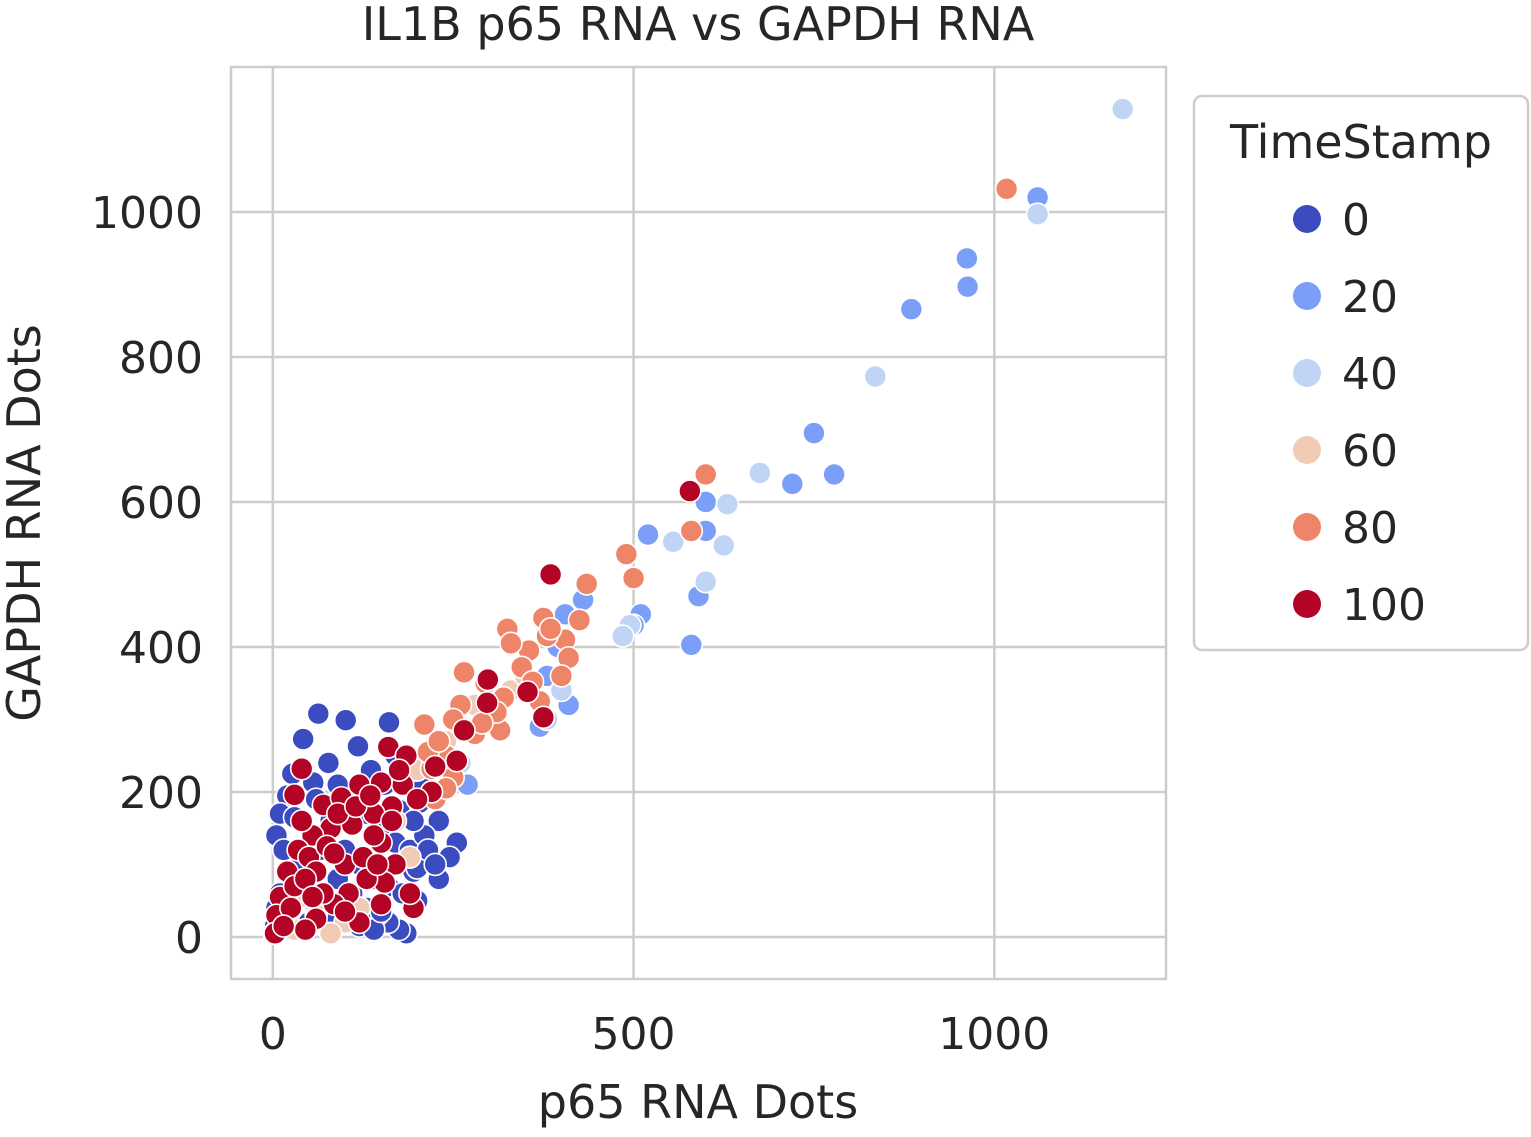 The image size is (1531, 1137). Describe the element at coordinates (25, 523) in the screenshot. I see `y-axis-label: GAPDH RNA Dots` at that location.